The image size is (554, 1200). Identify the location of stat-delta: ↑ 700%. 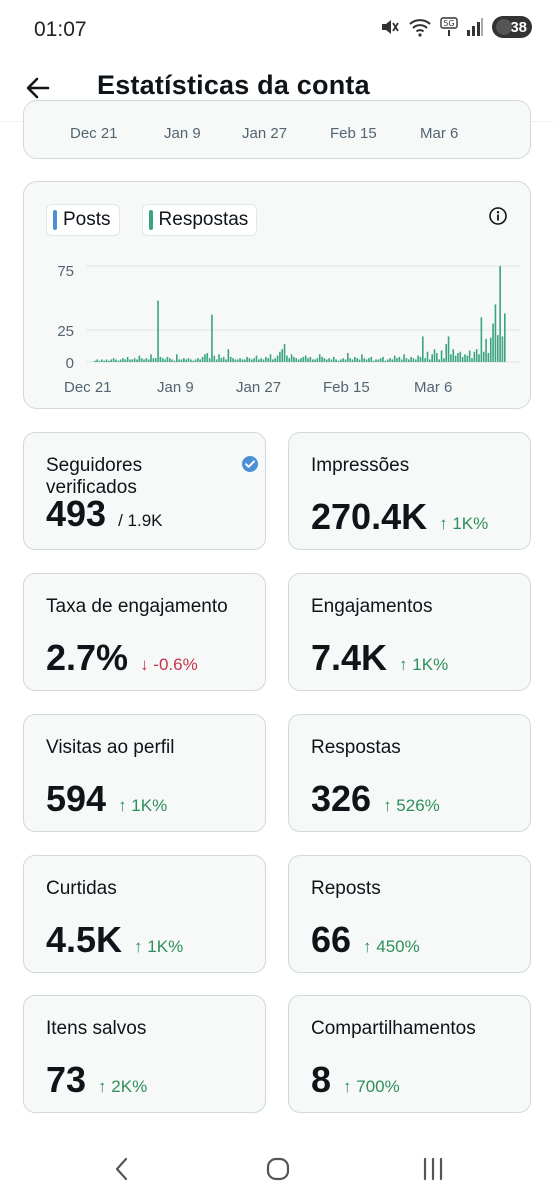
(371, 1086).